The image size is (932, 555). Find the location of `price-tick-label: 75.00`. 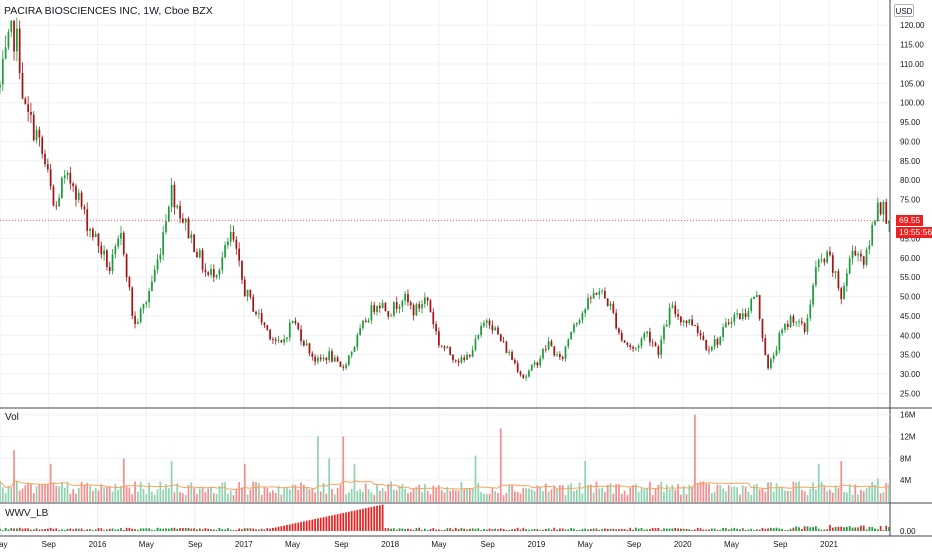

price-tick-label: 75.00 is located at coordinates (910, 200).